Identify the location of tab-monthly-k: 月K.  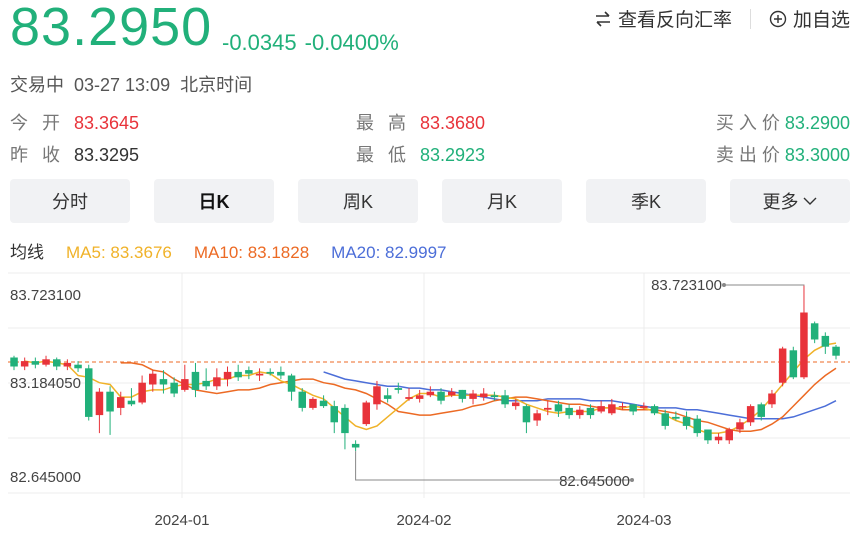
(502, 201).